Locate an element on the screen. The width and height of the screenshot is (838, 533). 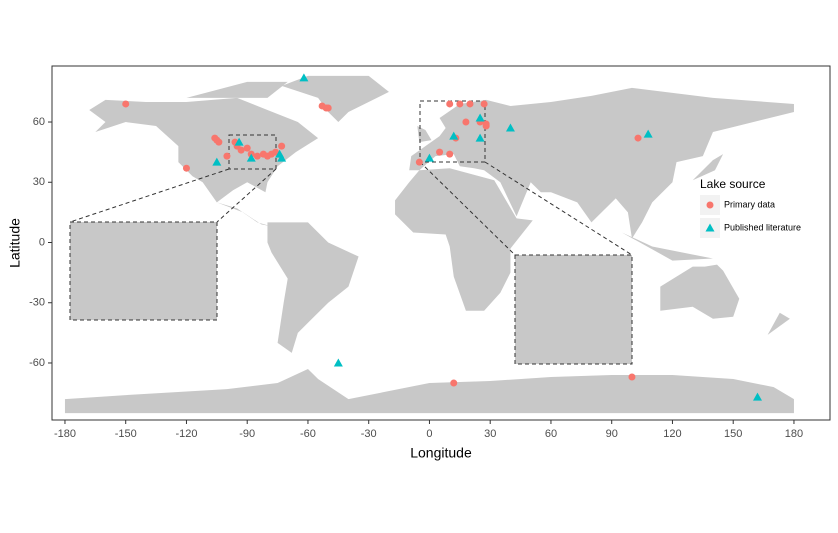
x-tick-label: -30 is located at coordinates (369, 434).